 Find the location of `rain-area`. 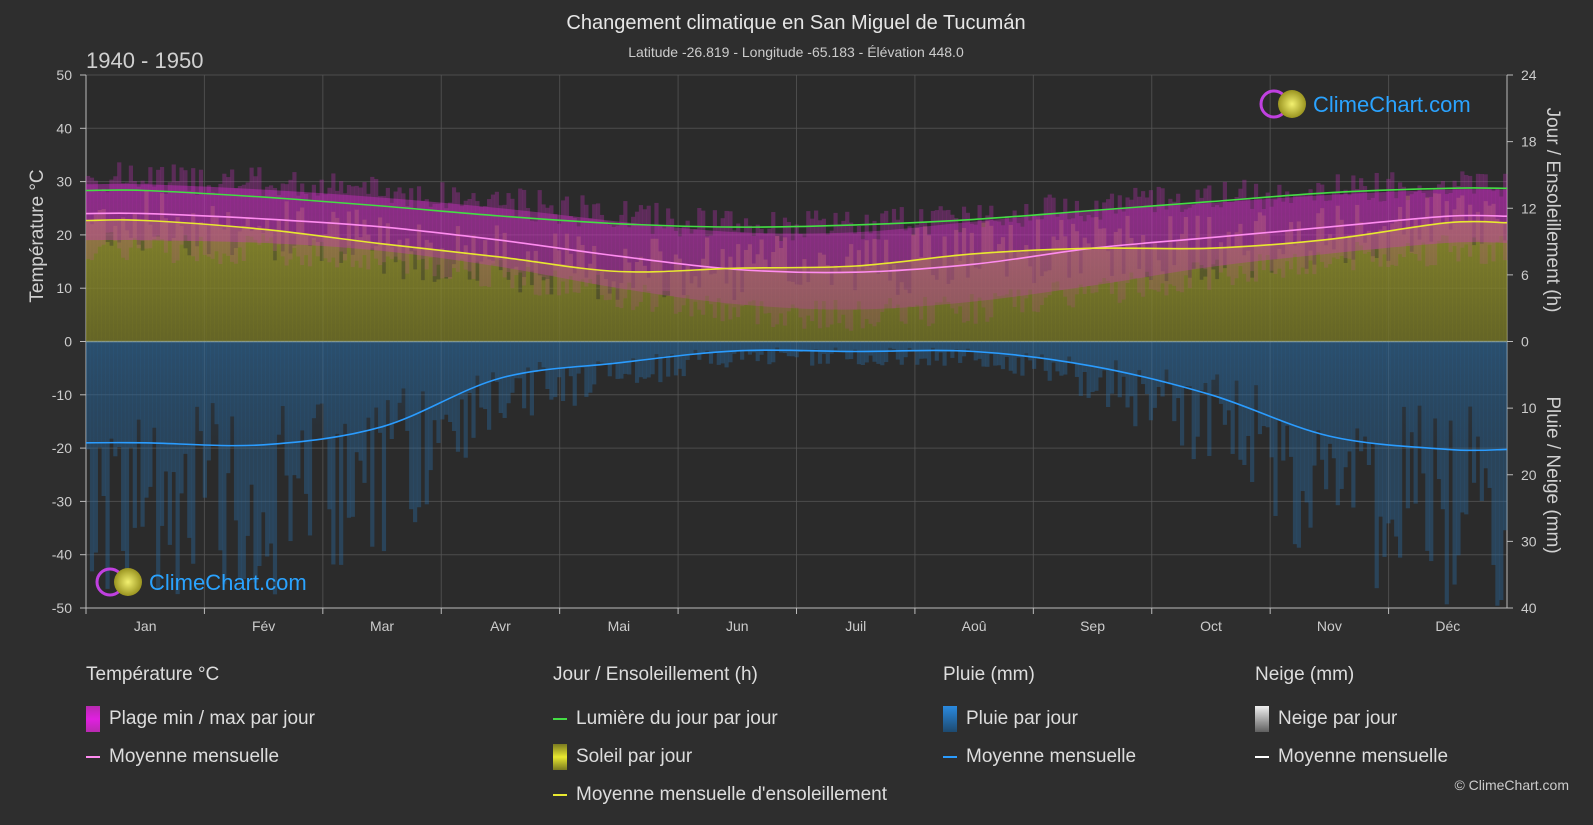

rain-area is located at coordinates (796, 396).